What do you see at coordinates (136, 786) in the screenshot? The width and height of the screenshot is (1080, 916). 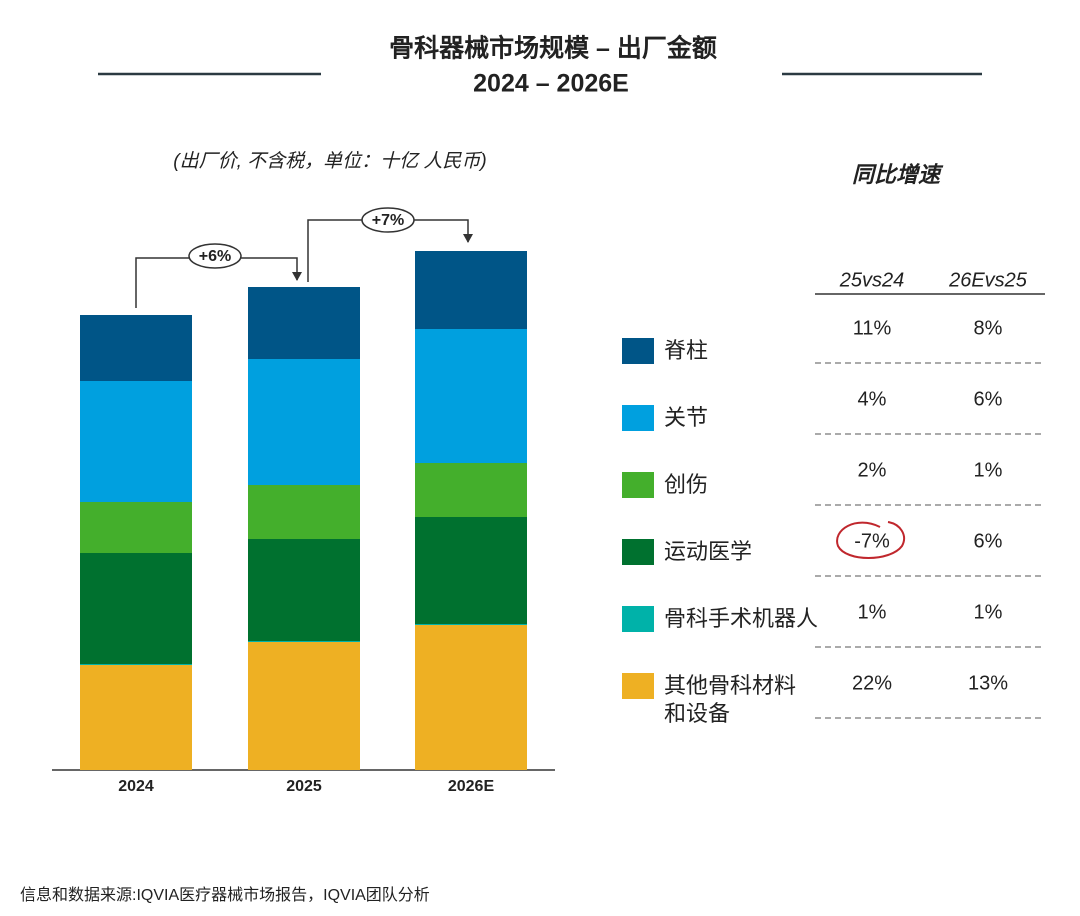 I see `x-tick-label: 2024` at bounding box center [136, 786].